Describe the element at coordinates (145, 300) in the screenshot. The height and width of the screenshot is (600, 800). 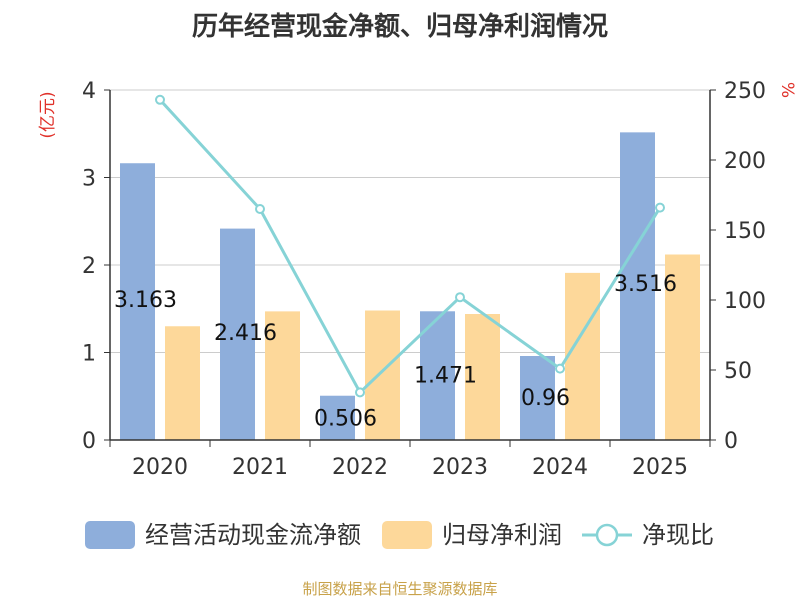
I see `data-label-2020: 3.163` at that location.